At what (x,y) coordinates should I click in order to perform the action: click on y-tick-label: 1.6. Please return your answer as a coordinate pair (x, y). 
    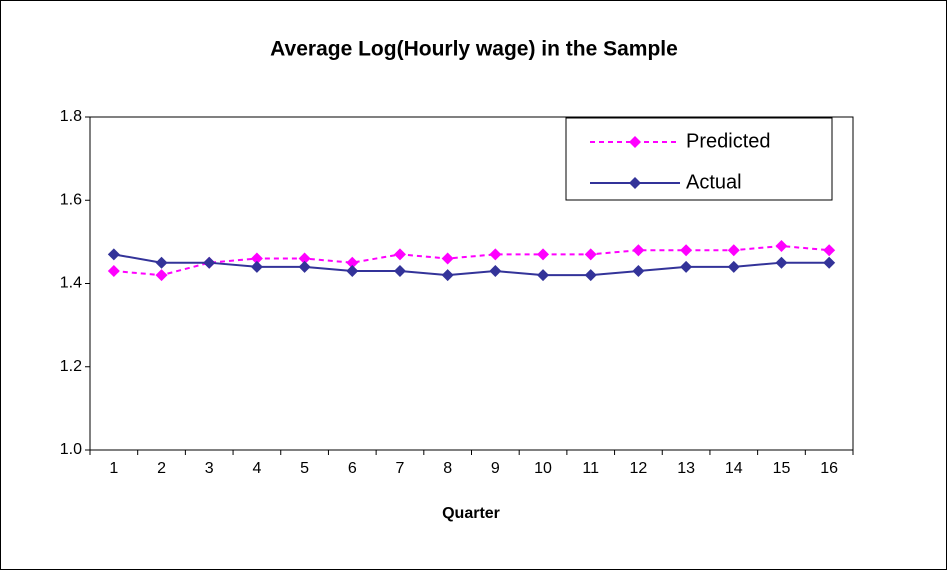
    Looking at the image, I should click on (71, 199).